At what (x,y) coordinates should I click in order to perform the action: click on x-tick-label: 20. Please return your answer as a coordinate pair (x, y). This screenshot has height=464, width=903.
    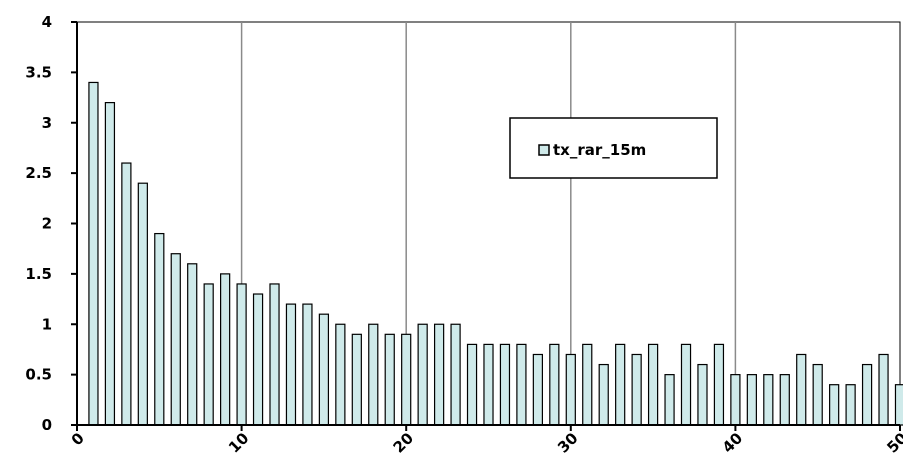
    Looking at the image, I should click on (403, 442).